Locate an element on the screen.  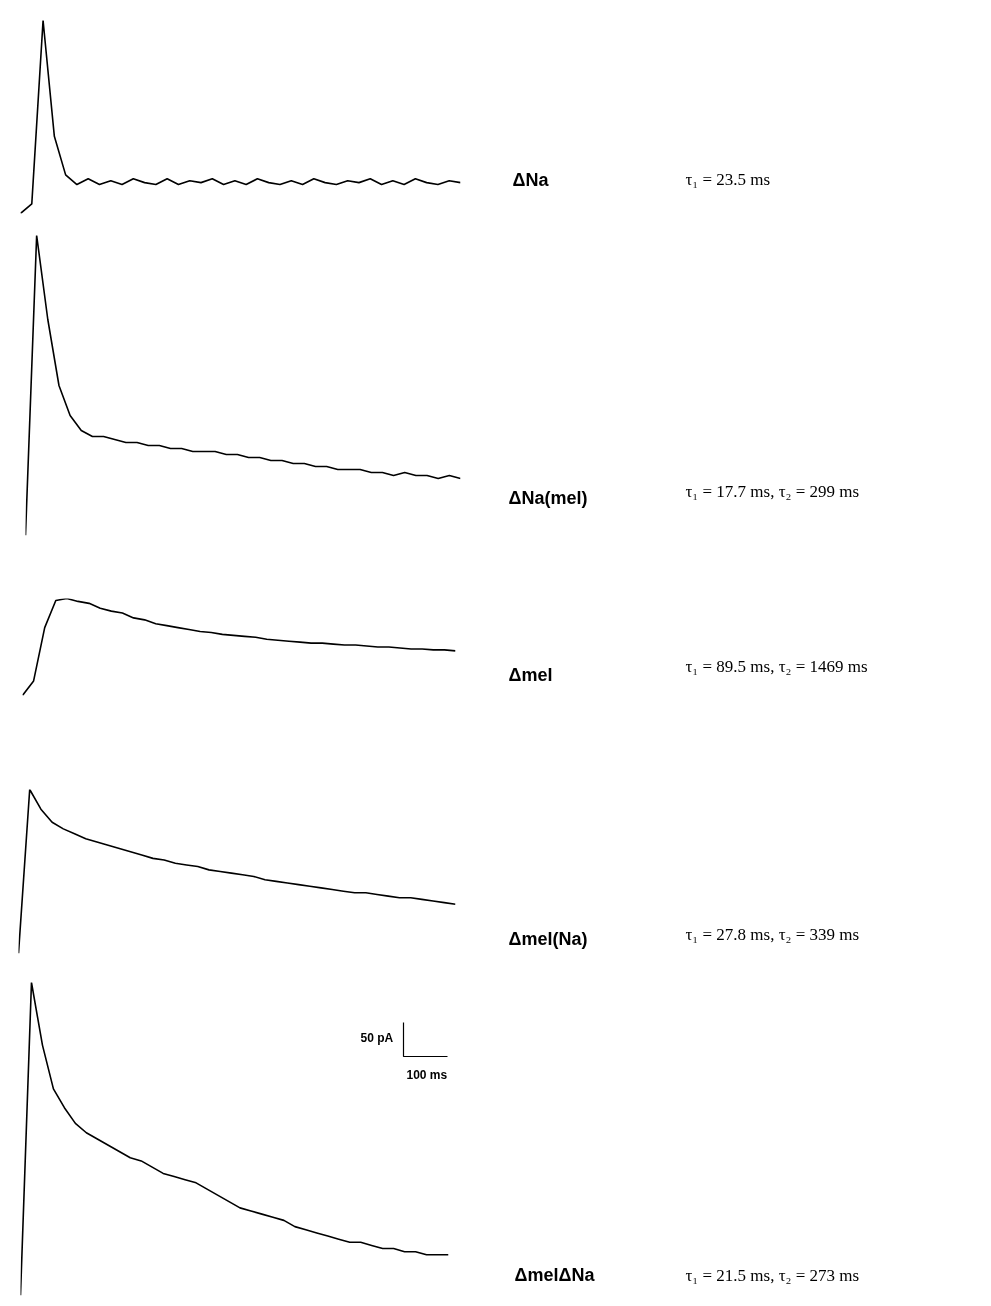
text: ΔmelΔNa is located at coordinates (555, 1275).